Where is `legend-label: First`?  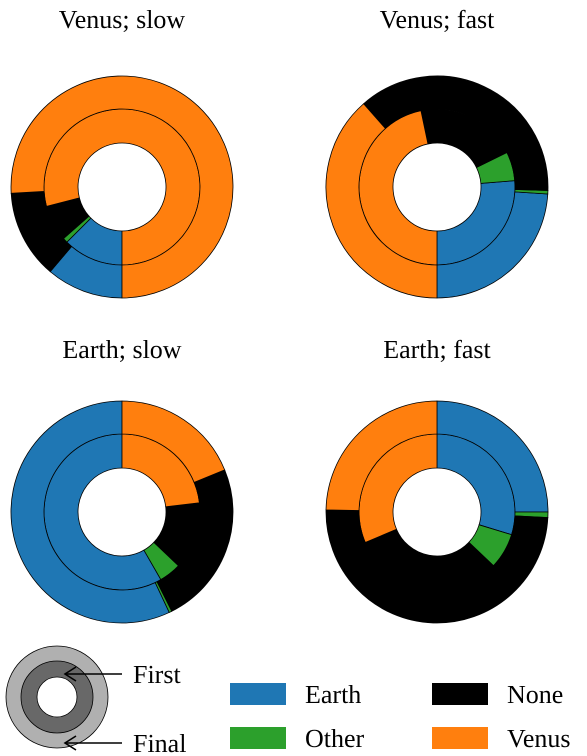 legend-label: First is located at coordinates (157, 674).